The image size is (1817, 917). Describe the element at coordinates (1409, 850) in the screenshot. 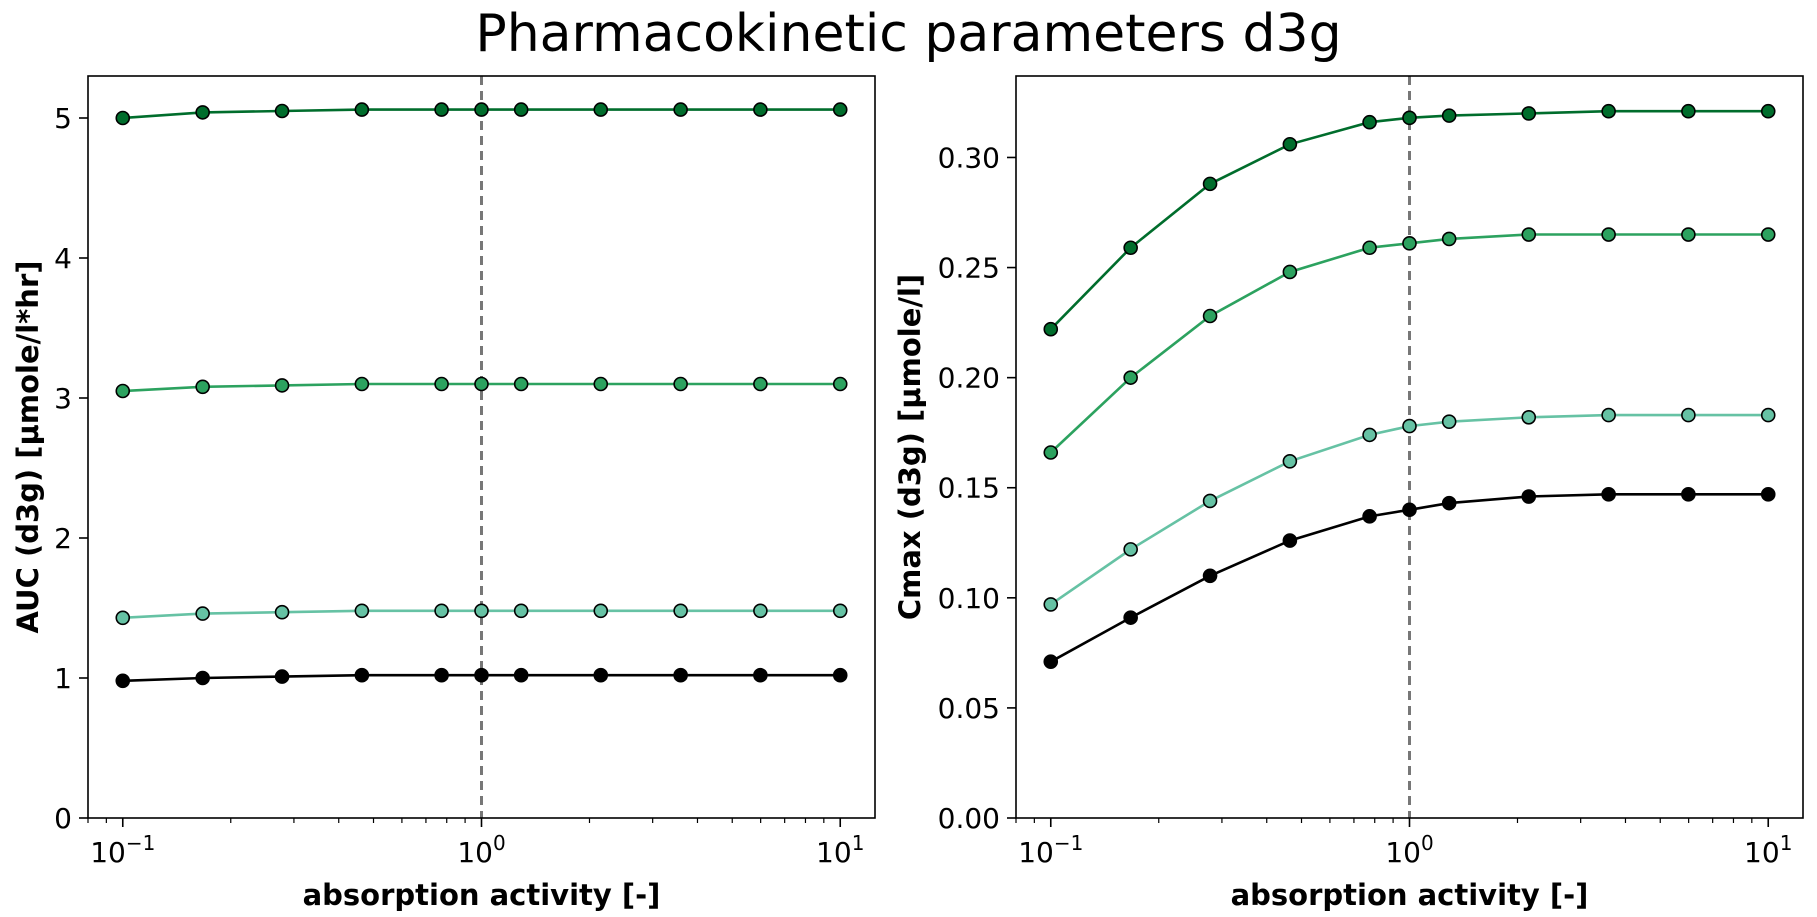

I see `x-tick-label: 10⁰` at that location.